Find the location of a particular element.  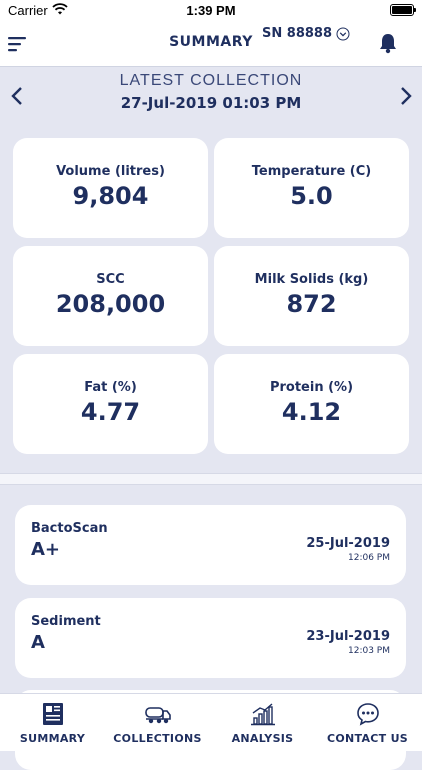

tab-summary: SUMMARY is located at coordinates (52, 722).